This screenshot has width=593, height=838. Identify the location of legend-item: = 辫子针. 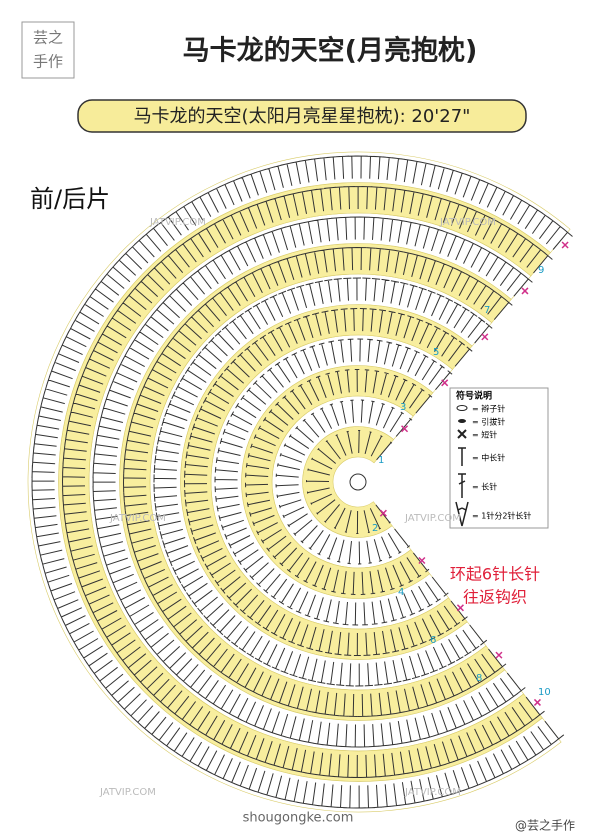
(488, 409).